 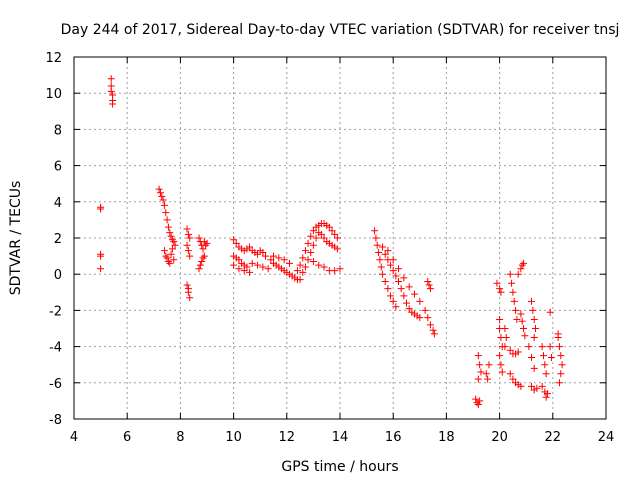 I want to click on x-tick-label: 12, so click(x=287, y=437).